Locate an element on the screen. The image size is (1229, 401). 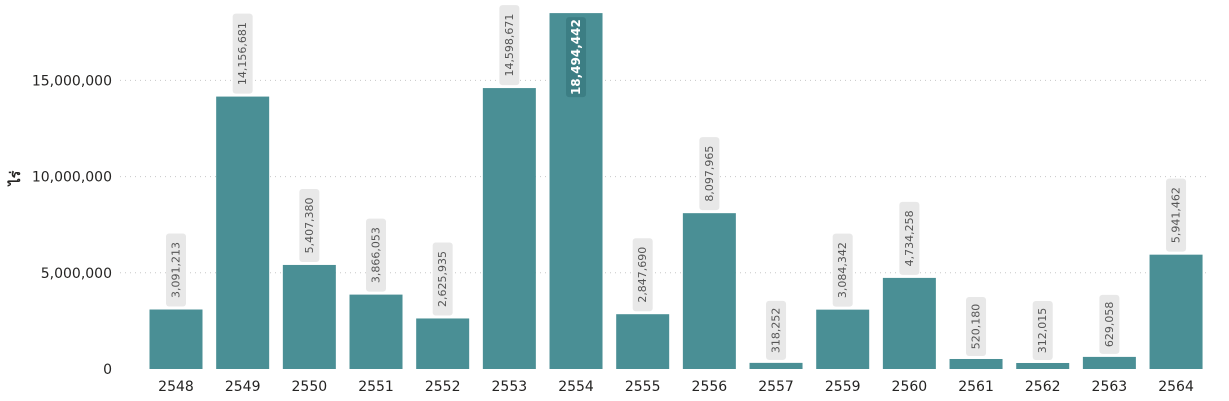
data-label: 8,097,965 is located at coordinates (709, 174).